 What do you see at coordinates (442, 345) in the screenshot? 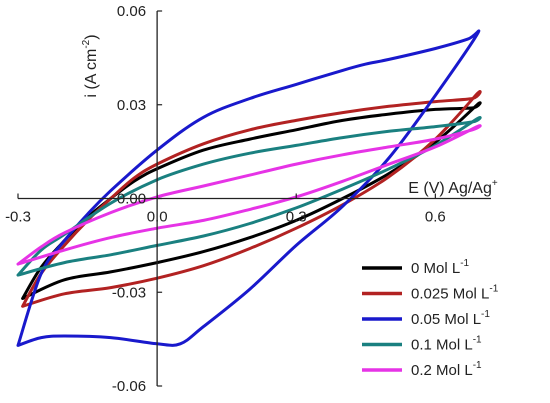
I see `legend-label-main: 0.1 Mol L` at bounding box center [442, 345].